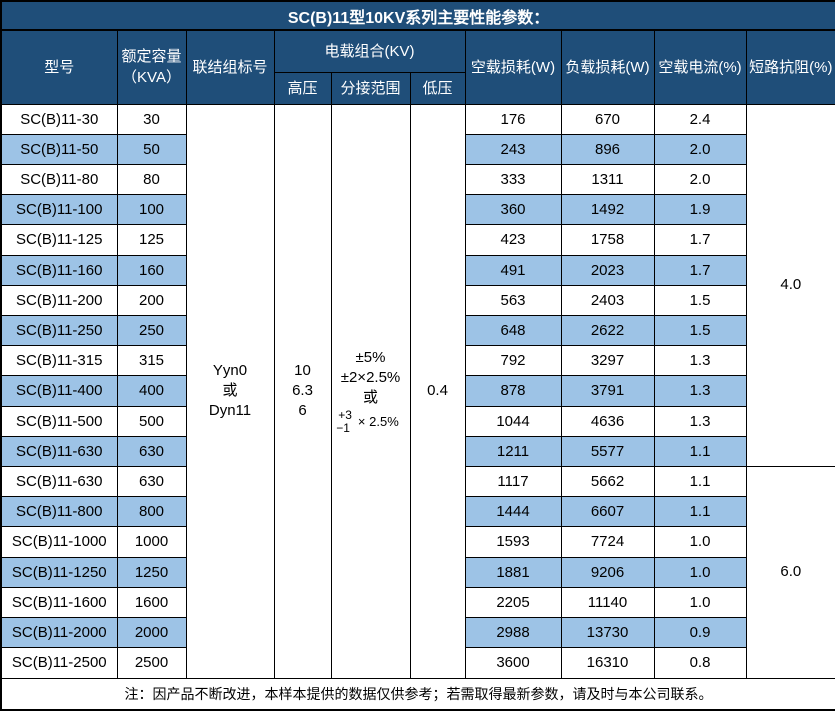 Image resolution: width=835 pixels, height=711 pixels. I want to click on table-row: SC(B)11-400 400 878 3791 1.3, so click(417, 391).